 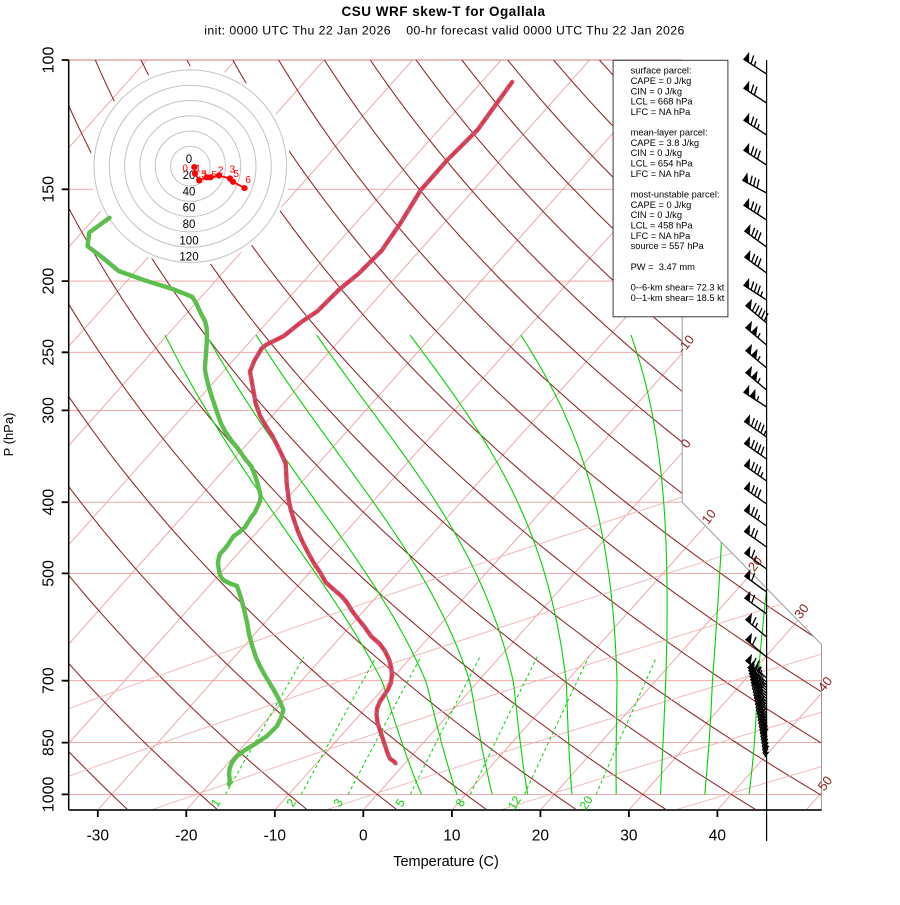 I want to click on svg-text: -10, so click(x=275, y=836).